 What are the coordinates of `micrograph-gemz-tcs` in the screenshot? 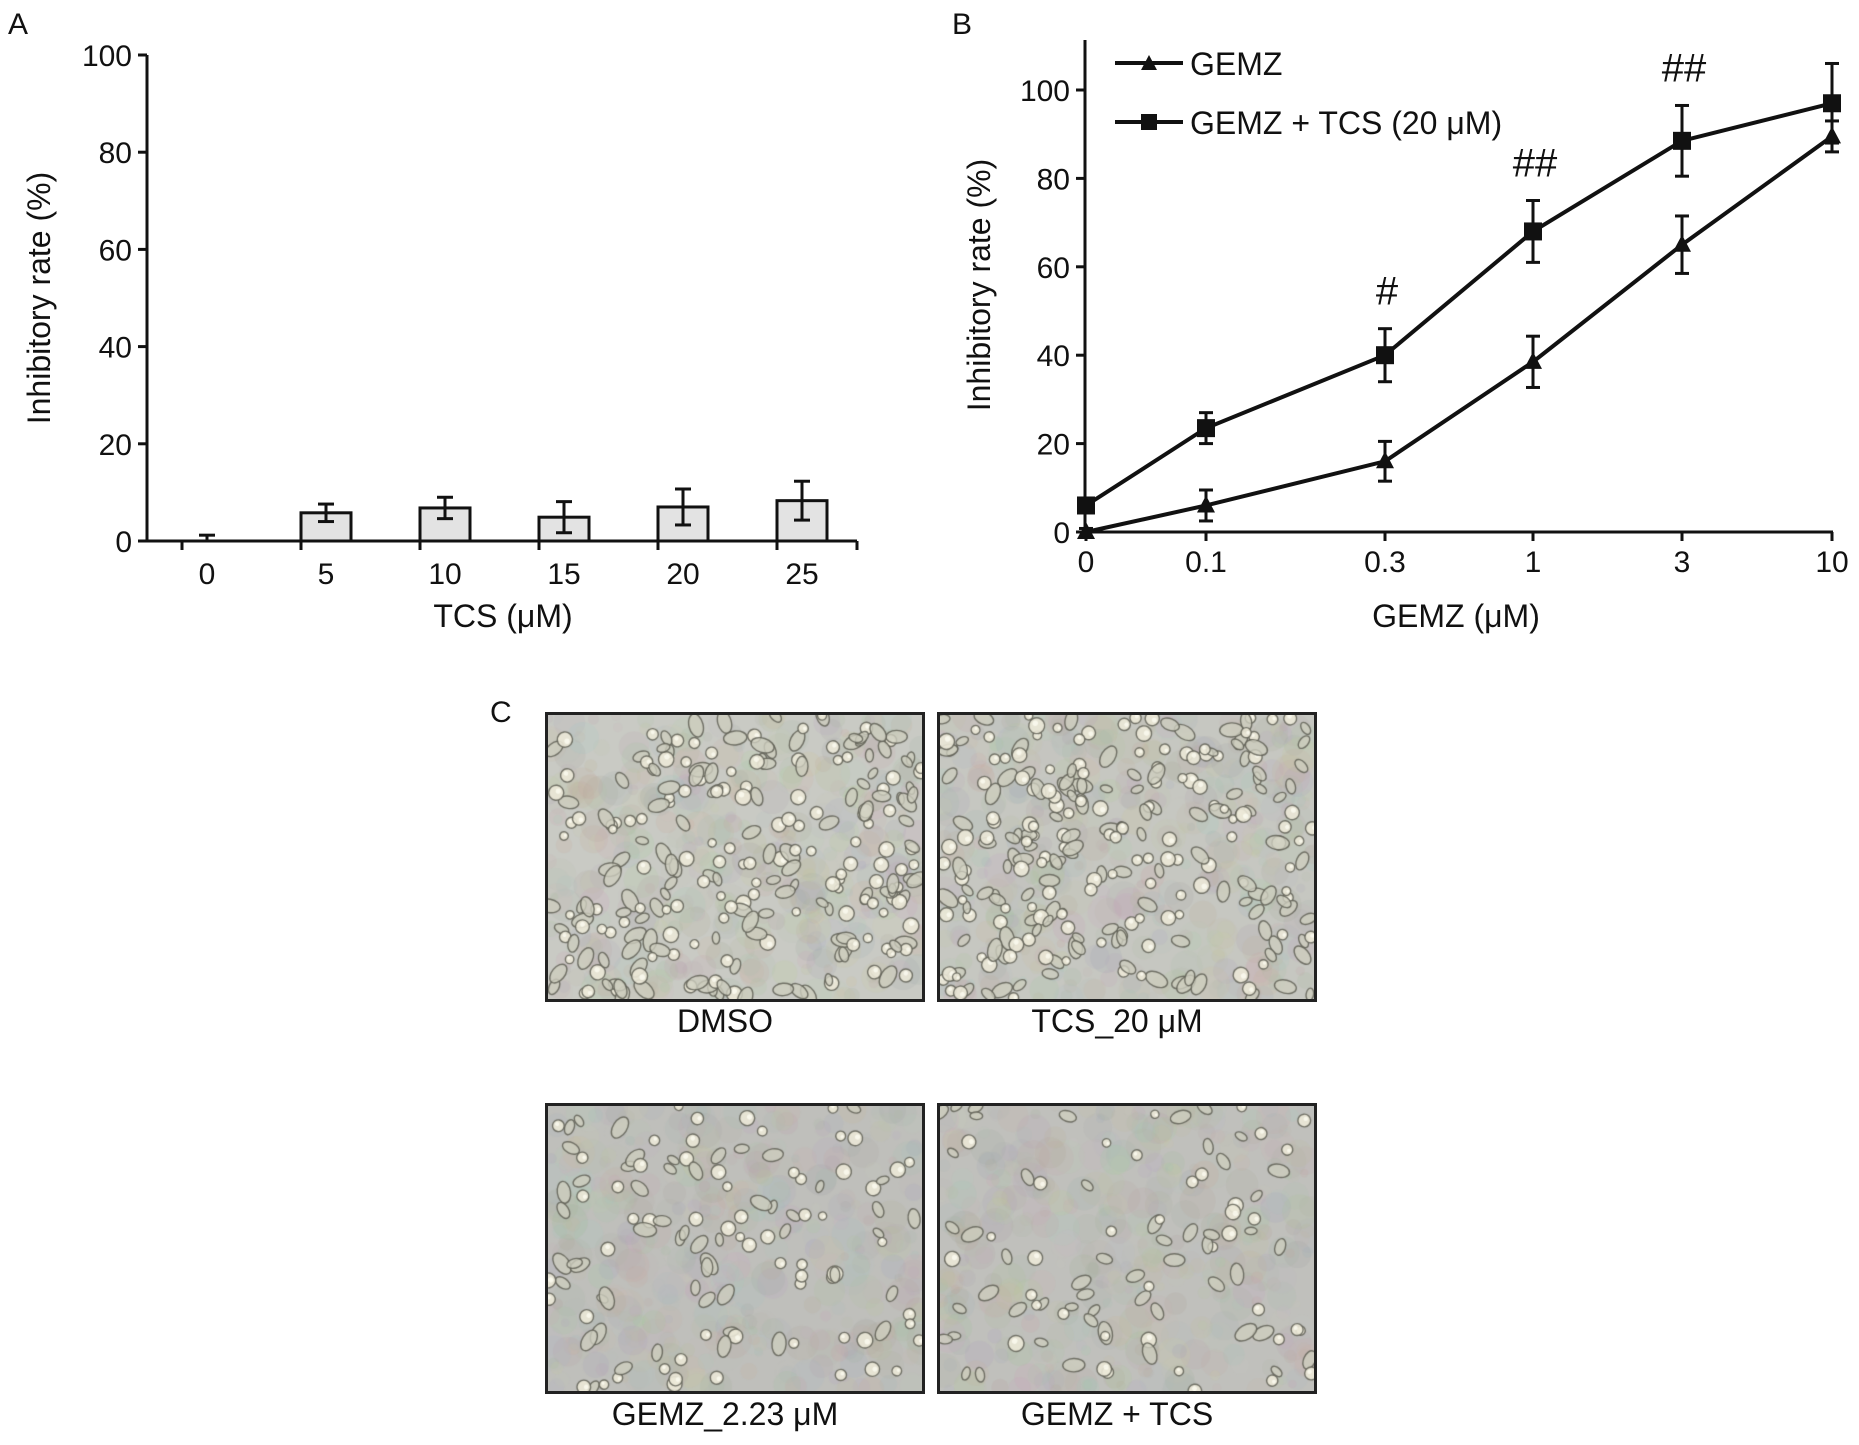 It's located at (1127, 1248).